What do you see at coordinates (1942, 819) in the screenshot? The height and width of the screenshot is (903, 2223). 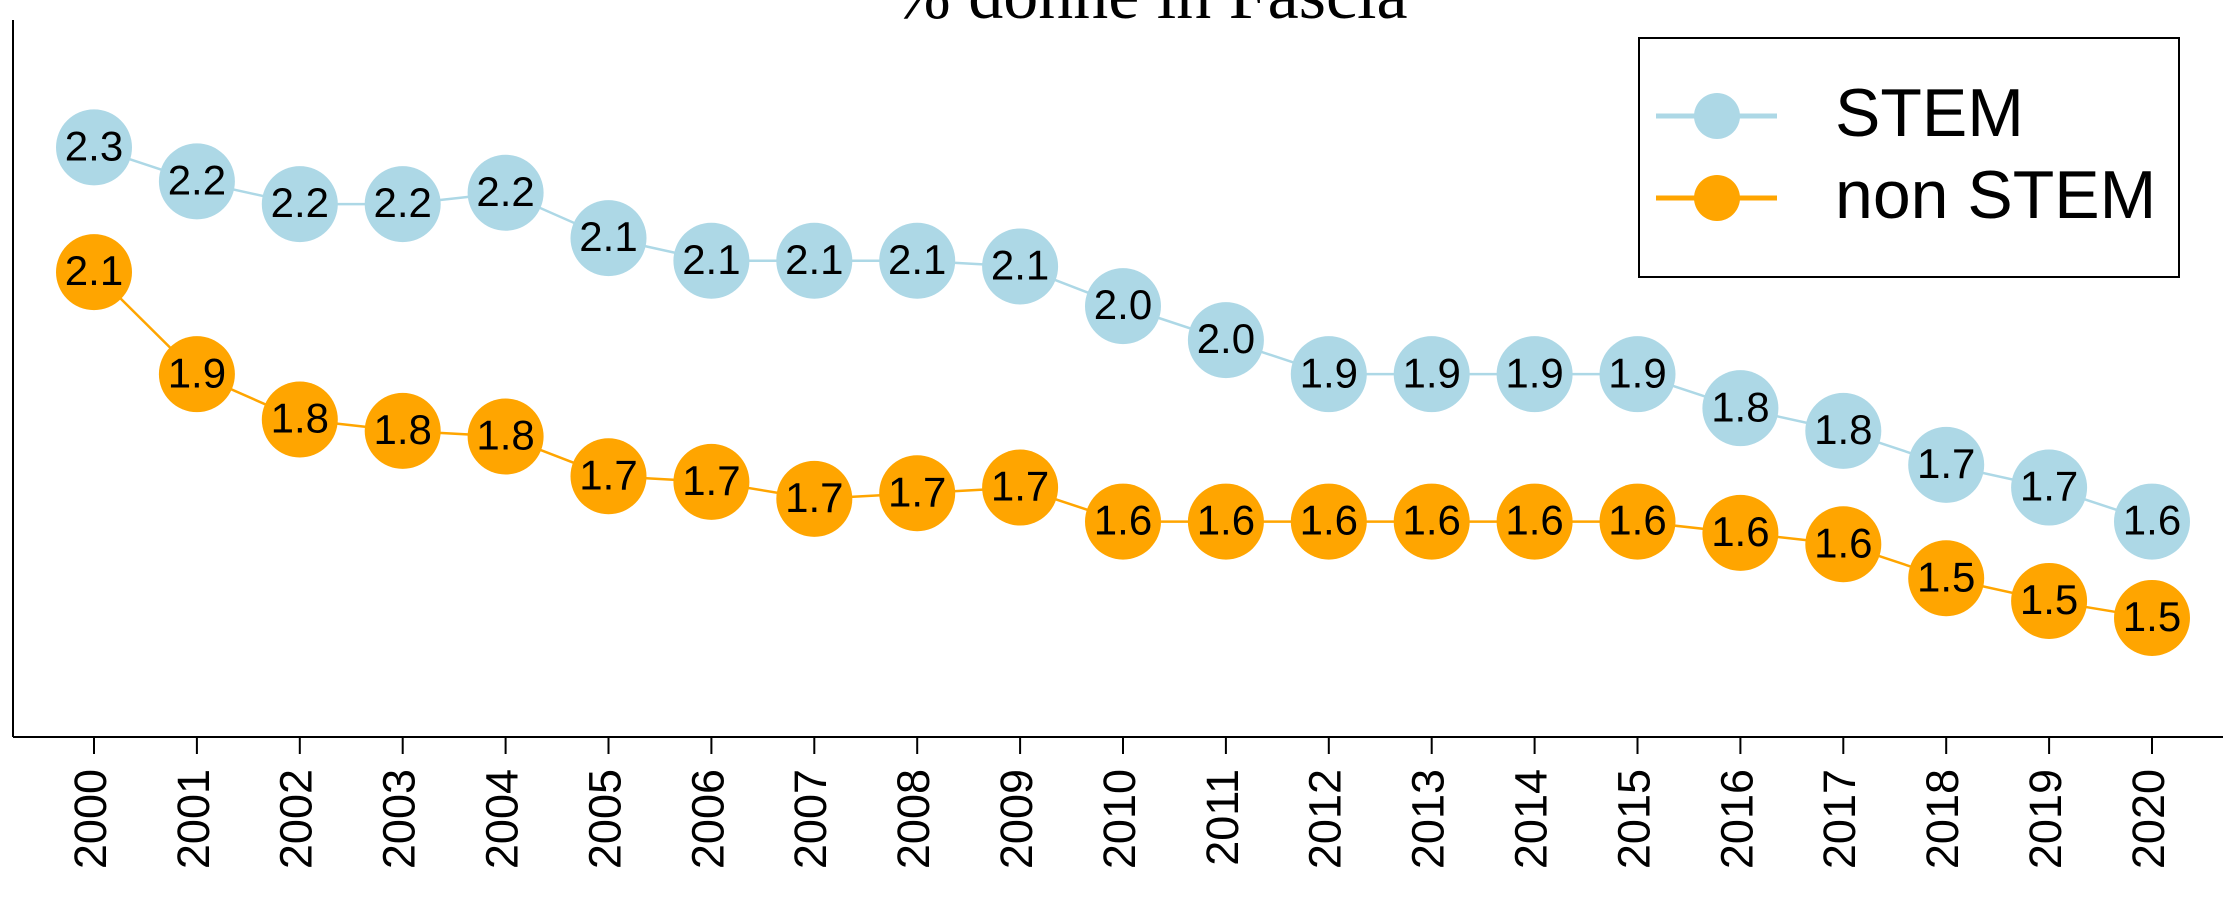 I see `x-tick-label: 2018` at bounding box center [1942, 819].